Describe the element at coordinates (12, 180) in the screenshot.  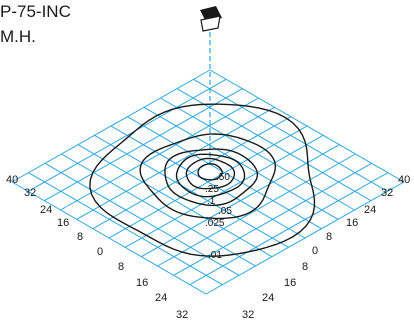
I see `left-axis-tick: 40` at that location.